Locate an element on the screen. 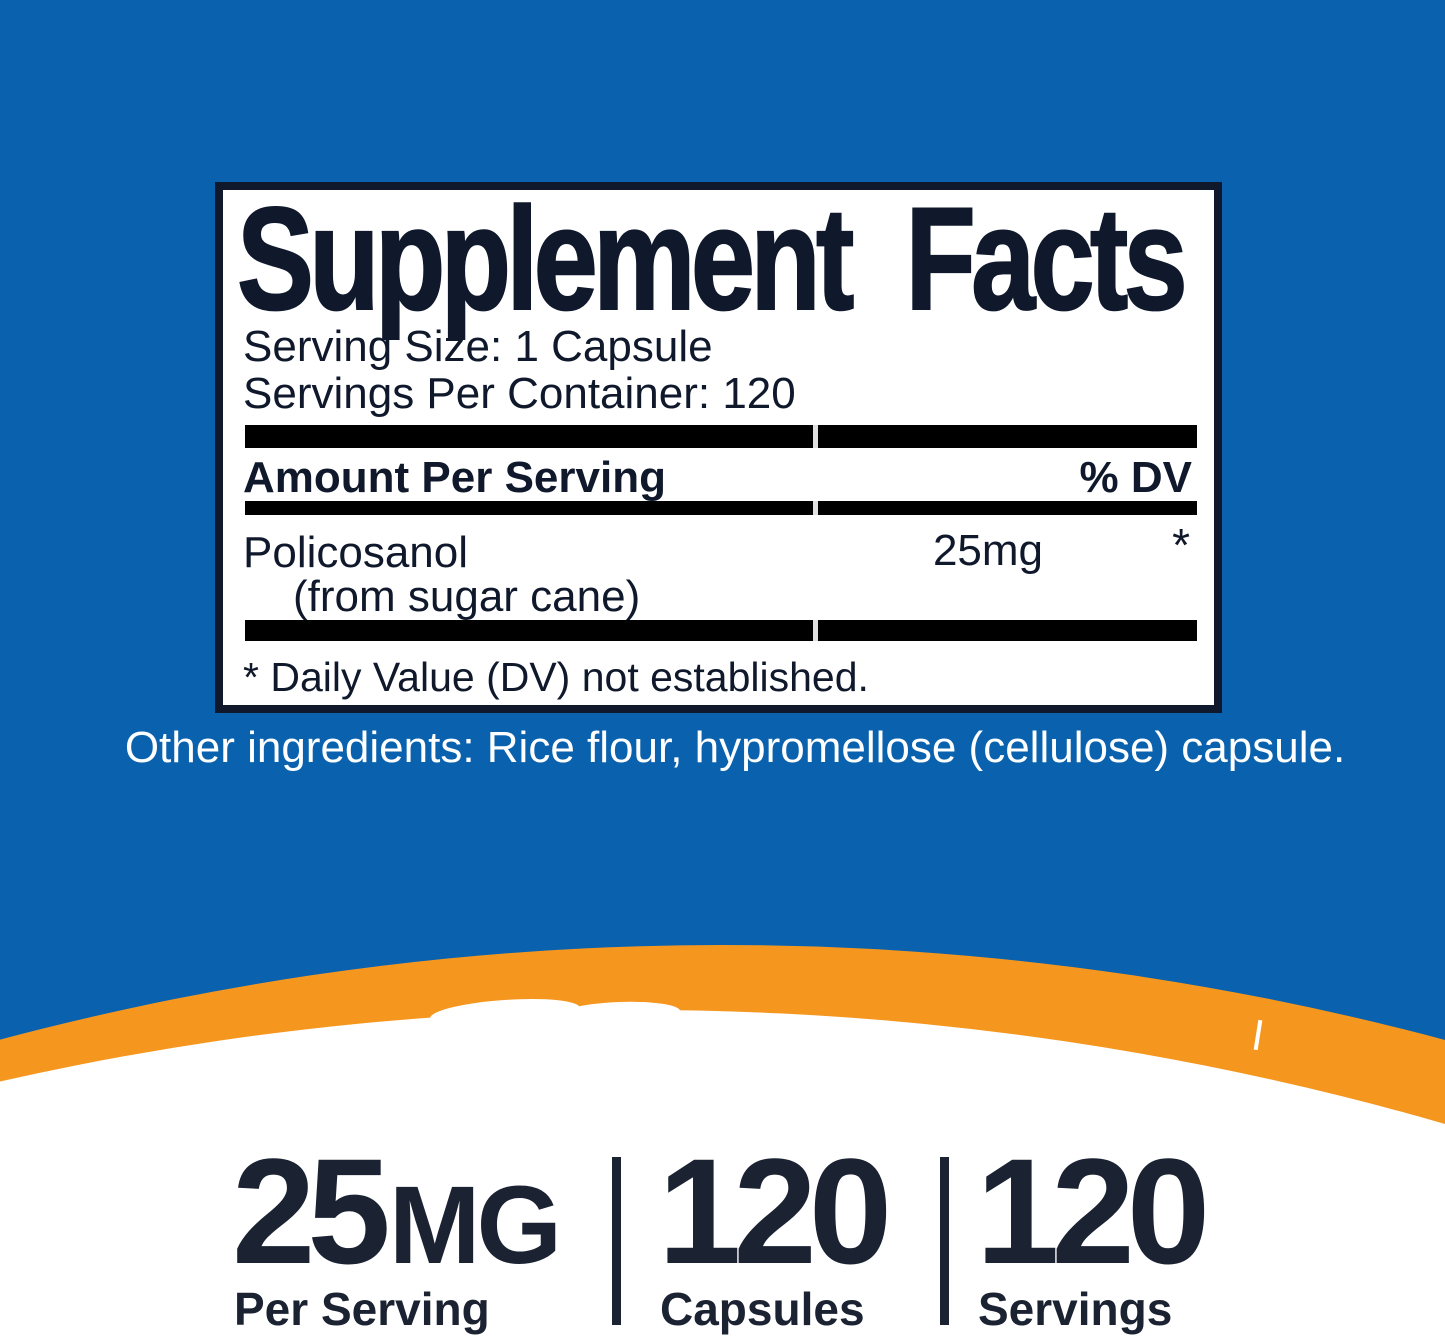  ingredient-dv-asterisk: * is located at coordinates (1181, 545).